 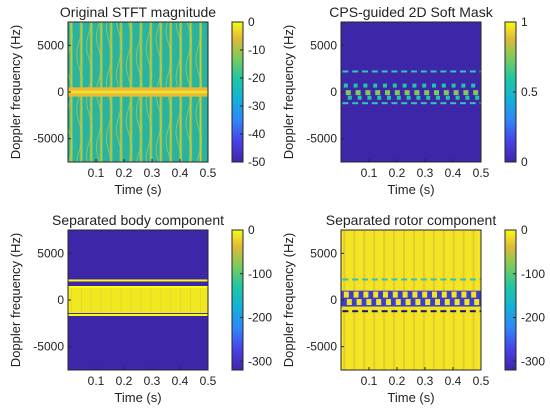 I want to click on heatmap-body, so click(x=138, y=300).